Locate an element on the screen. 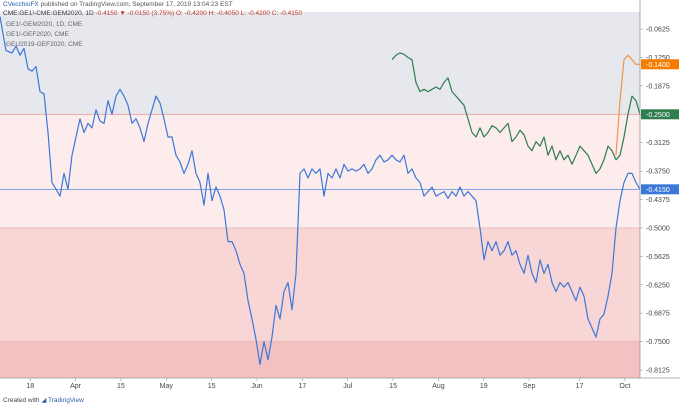 This screenshot has width=680, height=407. x-tick-label: Apr is located at coordinates (76, 386).